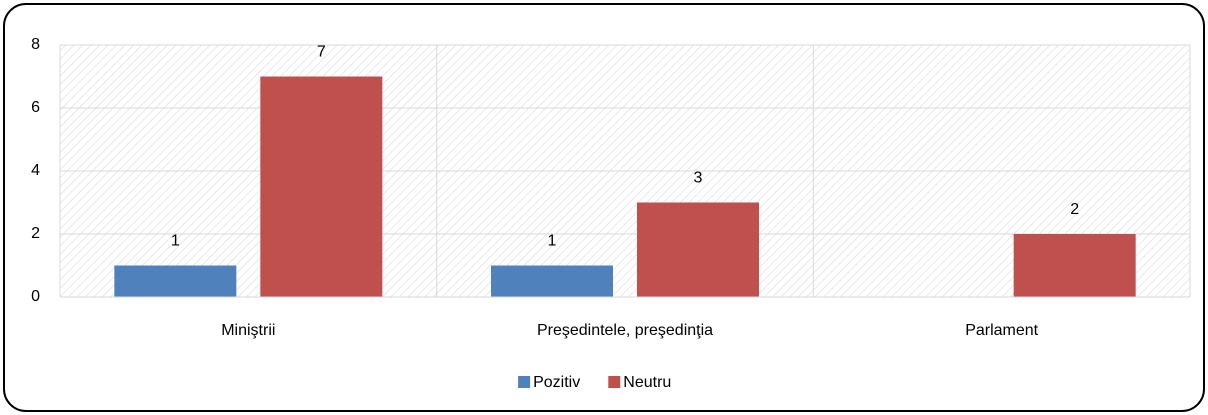  Describe the element at coordinates (625, 330) in the screenshot. I see `x-tick-label: Preşedintele, preşedinţia` at that location.